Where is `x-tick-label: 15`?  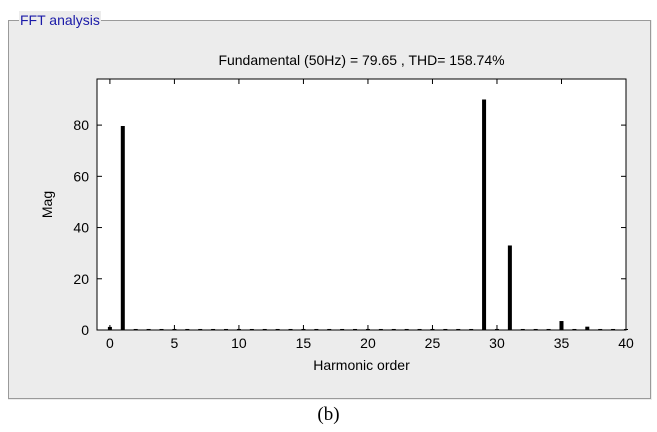 x-tick-label: 15 is located at coordinates (304, 343).